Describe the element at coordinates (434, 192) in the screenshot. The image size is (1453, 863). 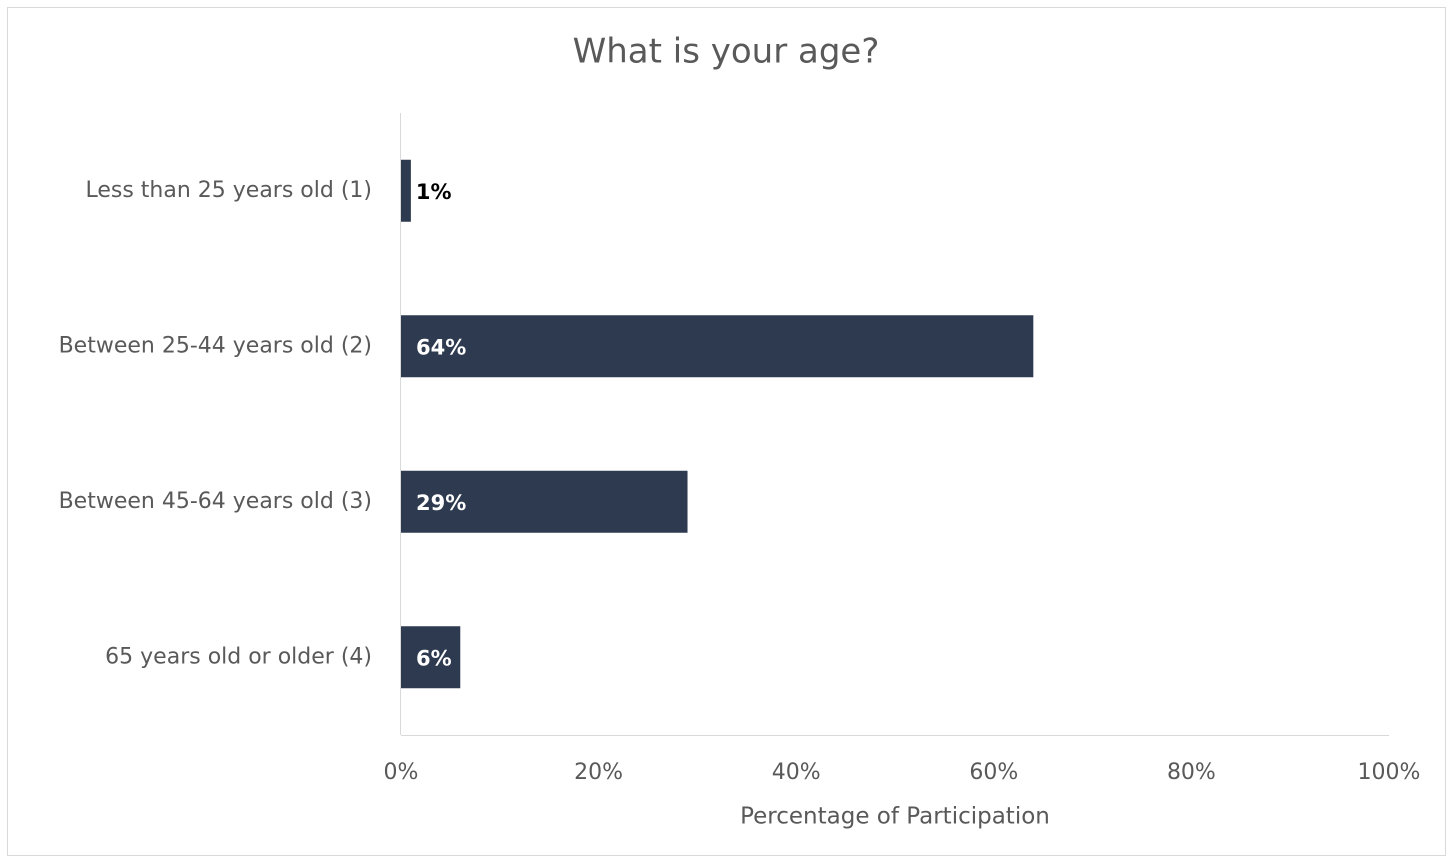
I see `data-label: 1%` at that location.